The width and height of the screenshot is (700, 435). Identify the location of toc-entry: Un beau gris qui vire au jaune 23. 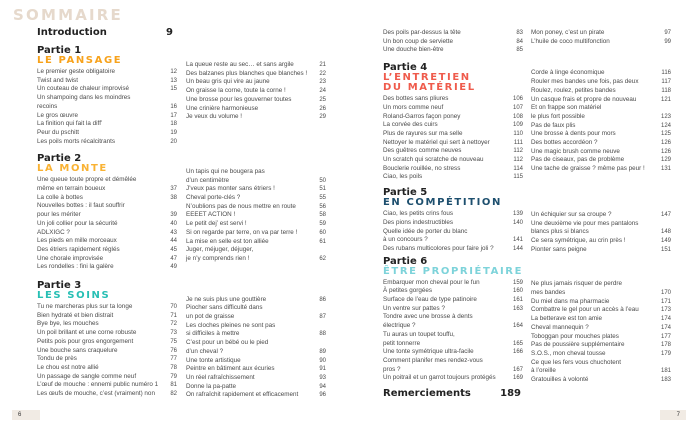
(256, 82).